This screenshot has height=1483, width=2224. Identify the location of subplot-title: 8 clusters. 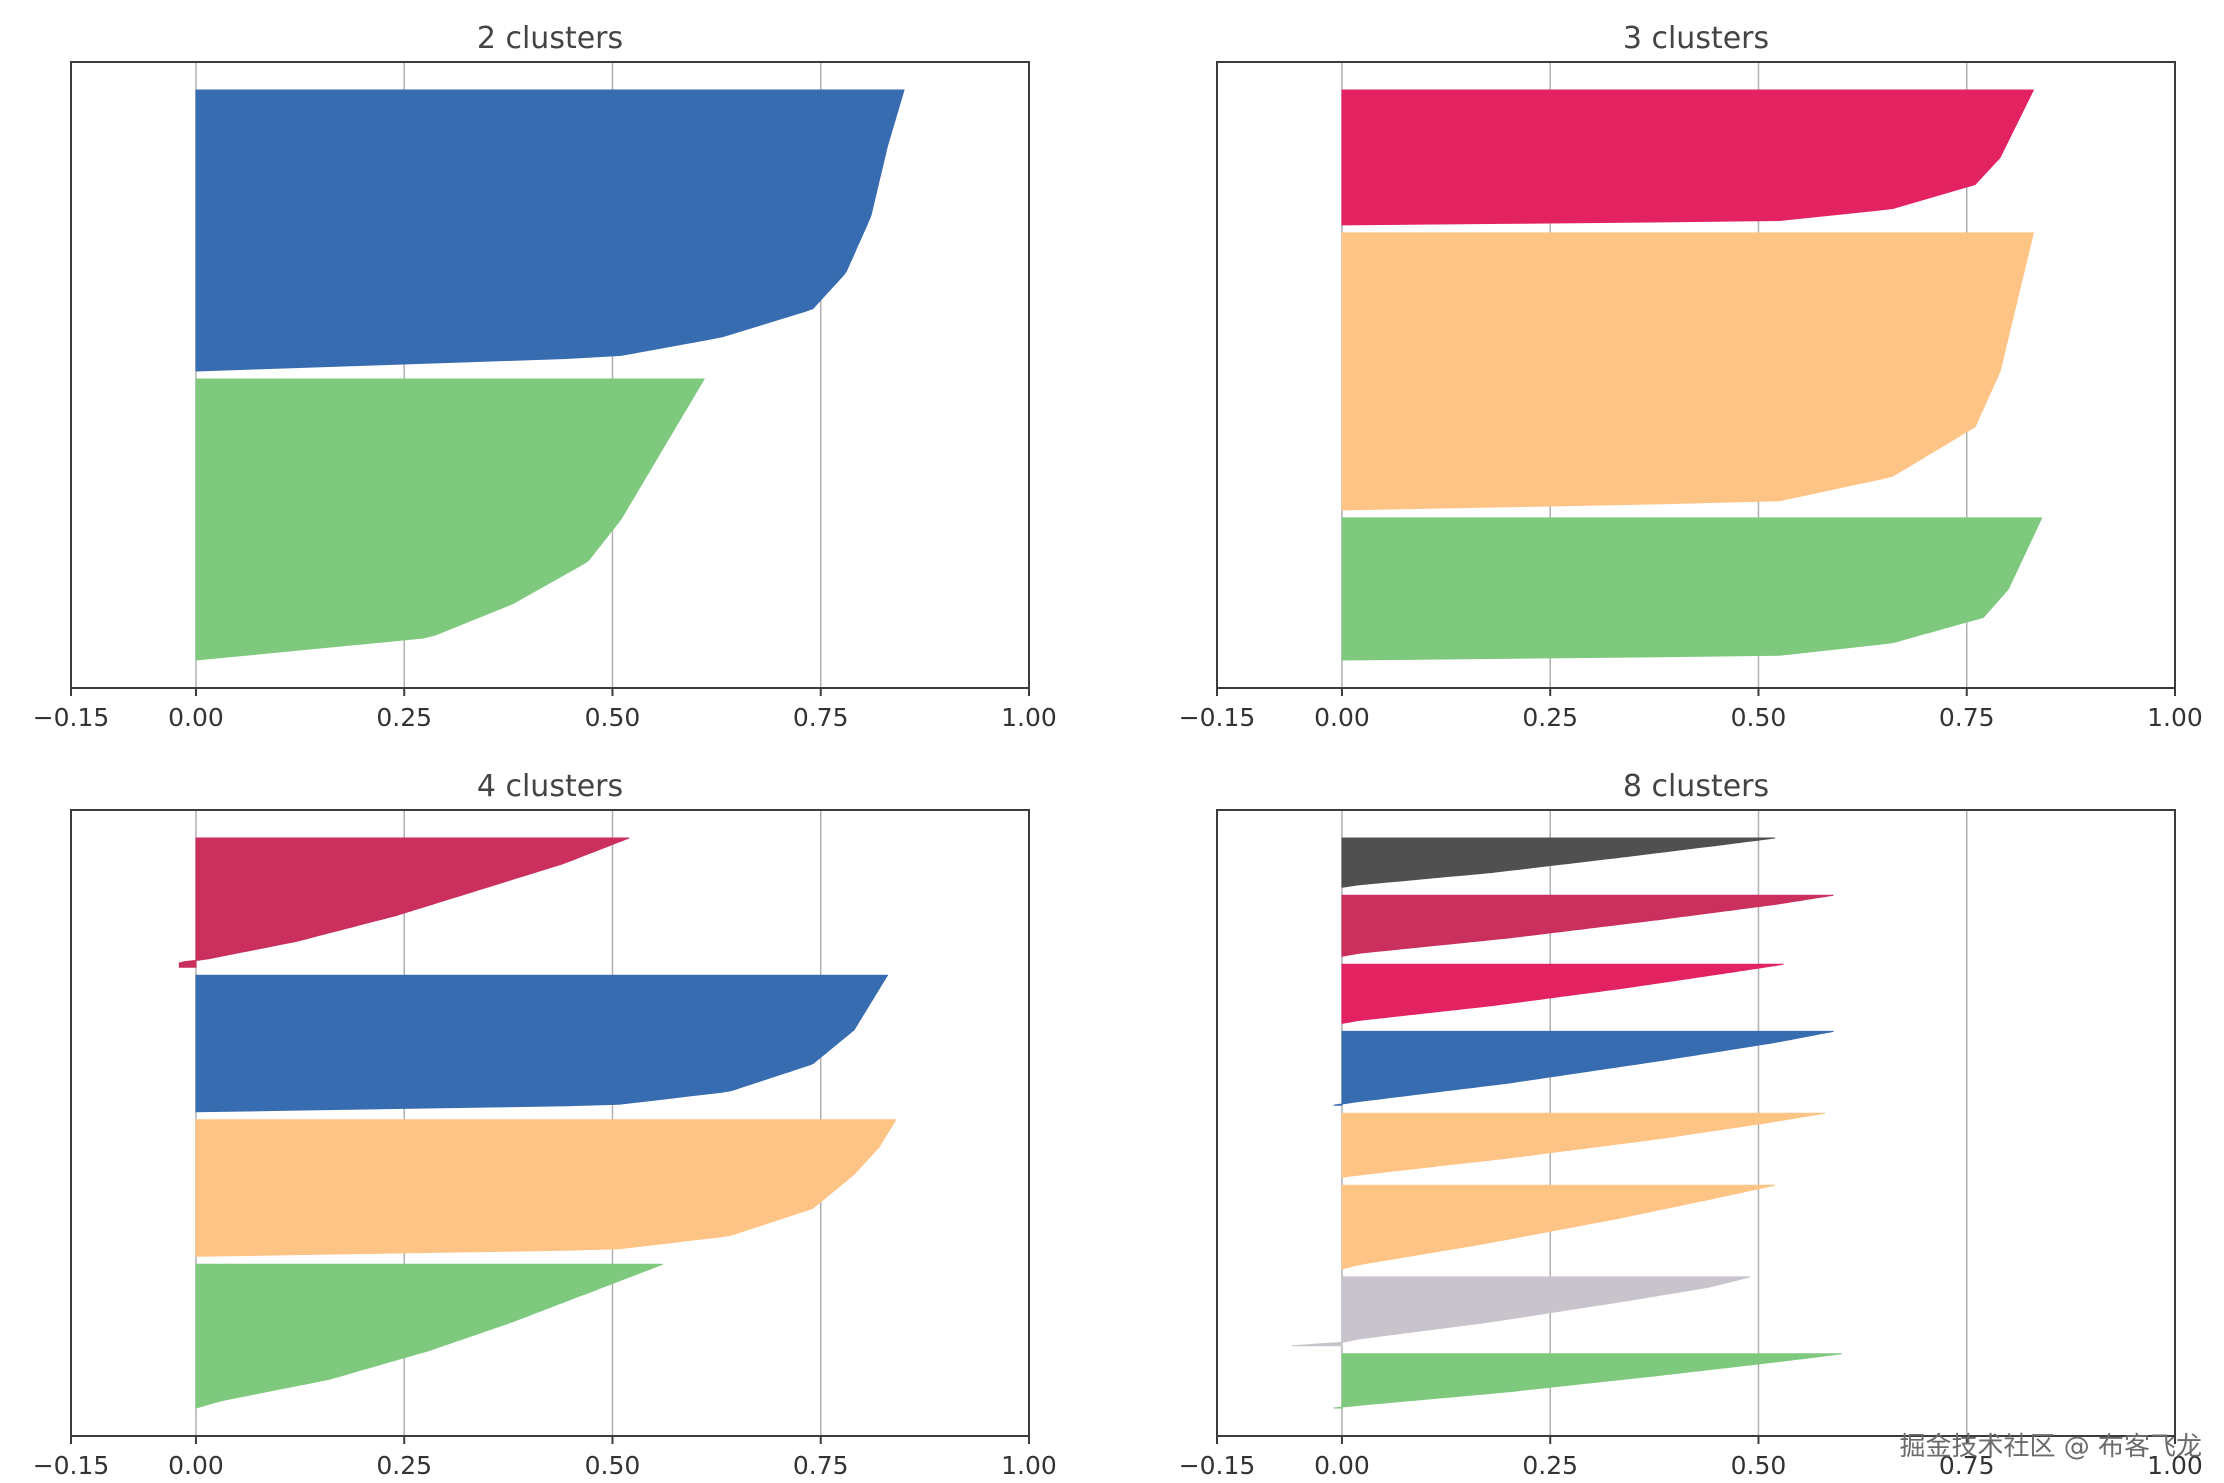
(1696, 786).